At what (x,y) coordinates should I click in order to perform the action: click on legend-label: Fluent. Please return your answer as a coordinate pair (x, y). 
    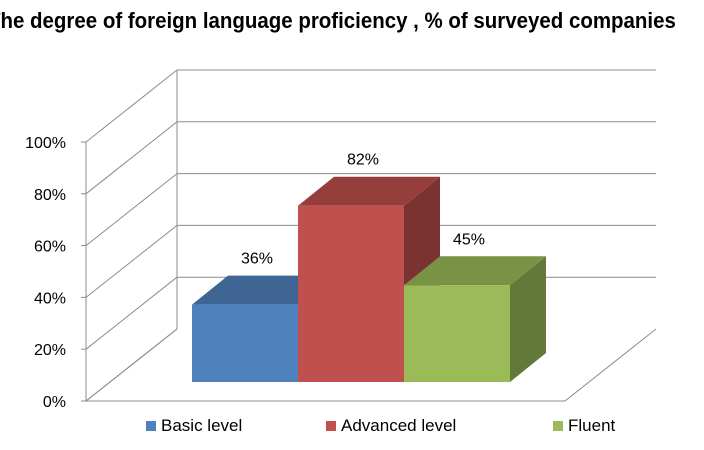
    Looking at the image, I should click on (592, 425).